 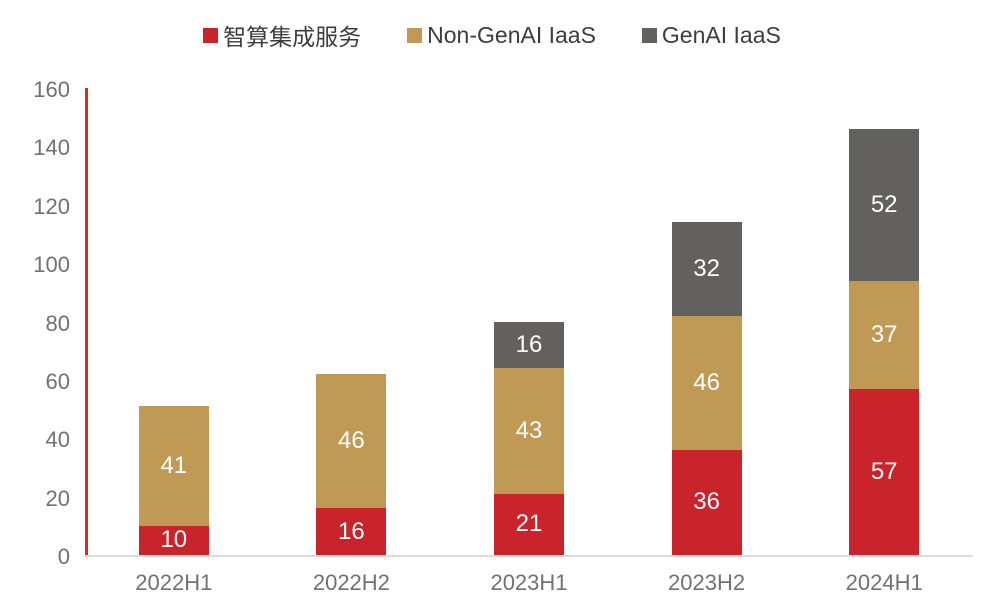 I want to click on chart-legend: 智算集成服务 Non-GenAI IaaS GenAI IaaS, so click(x=492, y=35).